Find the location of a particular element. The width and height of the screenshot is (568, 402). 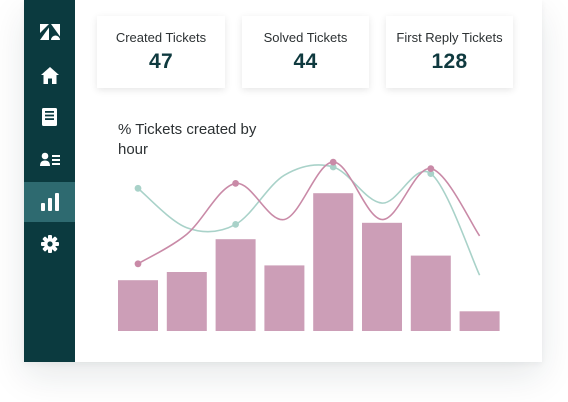

bar-chart-icon is located at coordinates (49, 202).